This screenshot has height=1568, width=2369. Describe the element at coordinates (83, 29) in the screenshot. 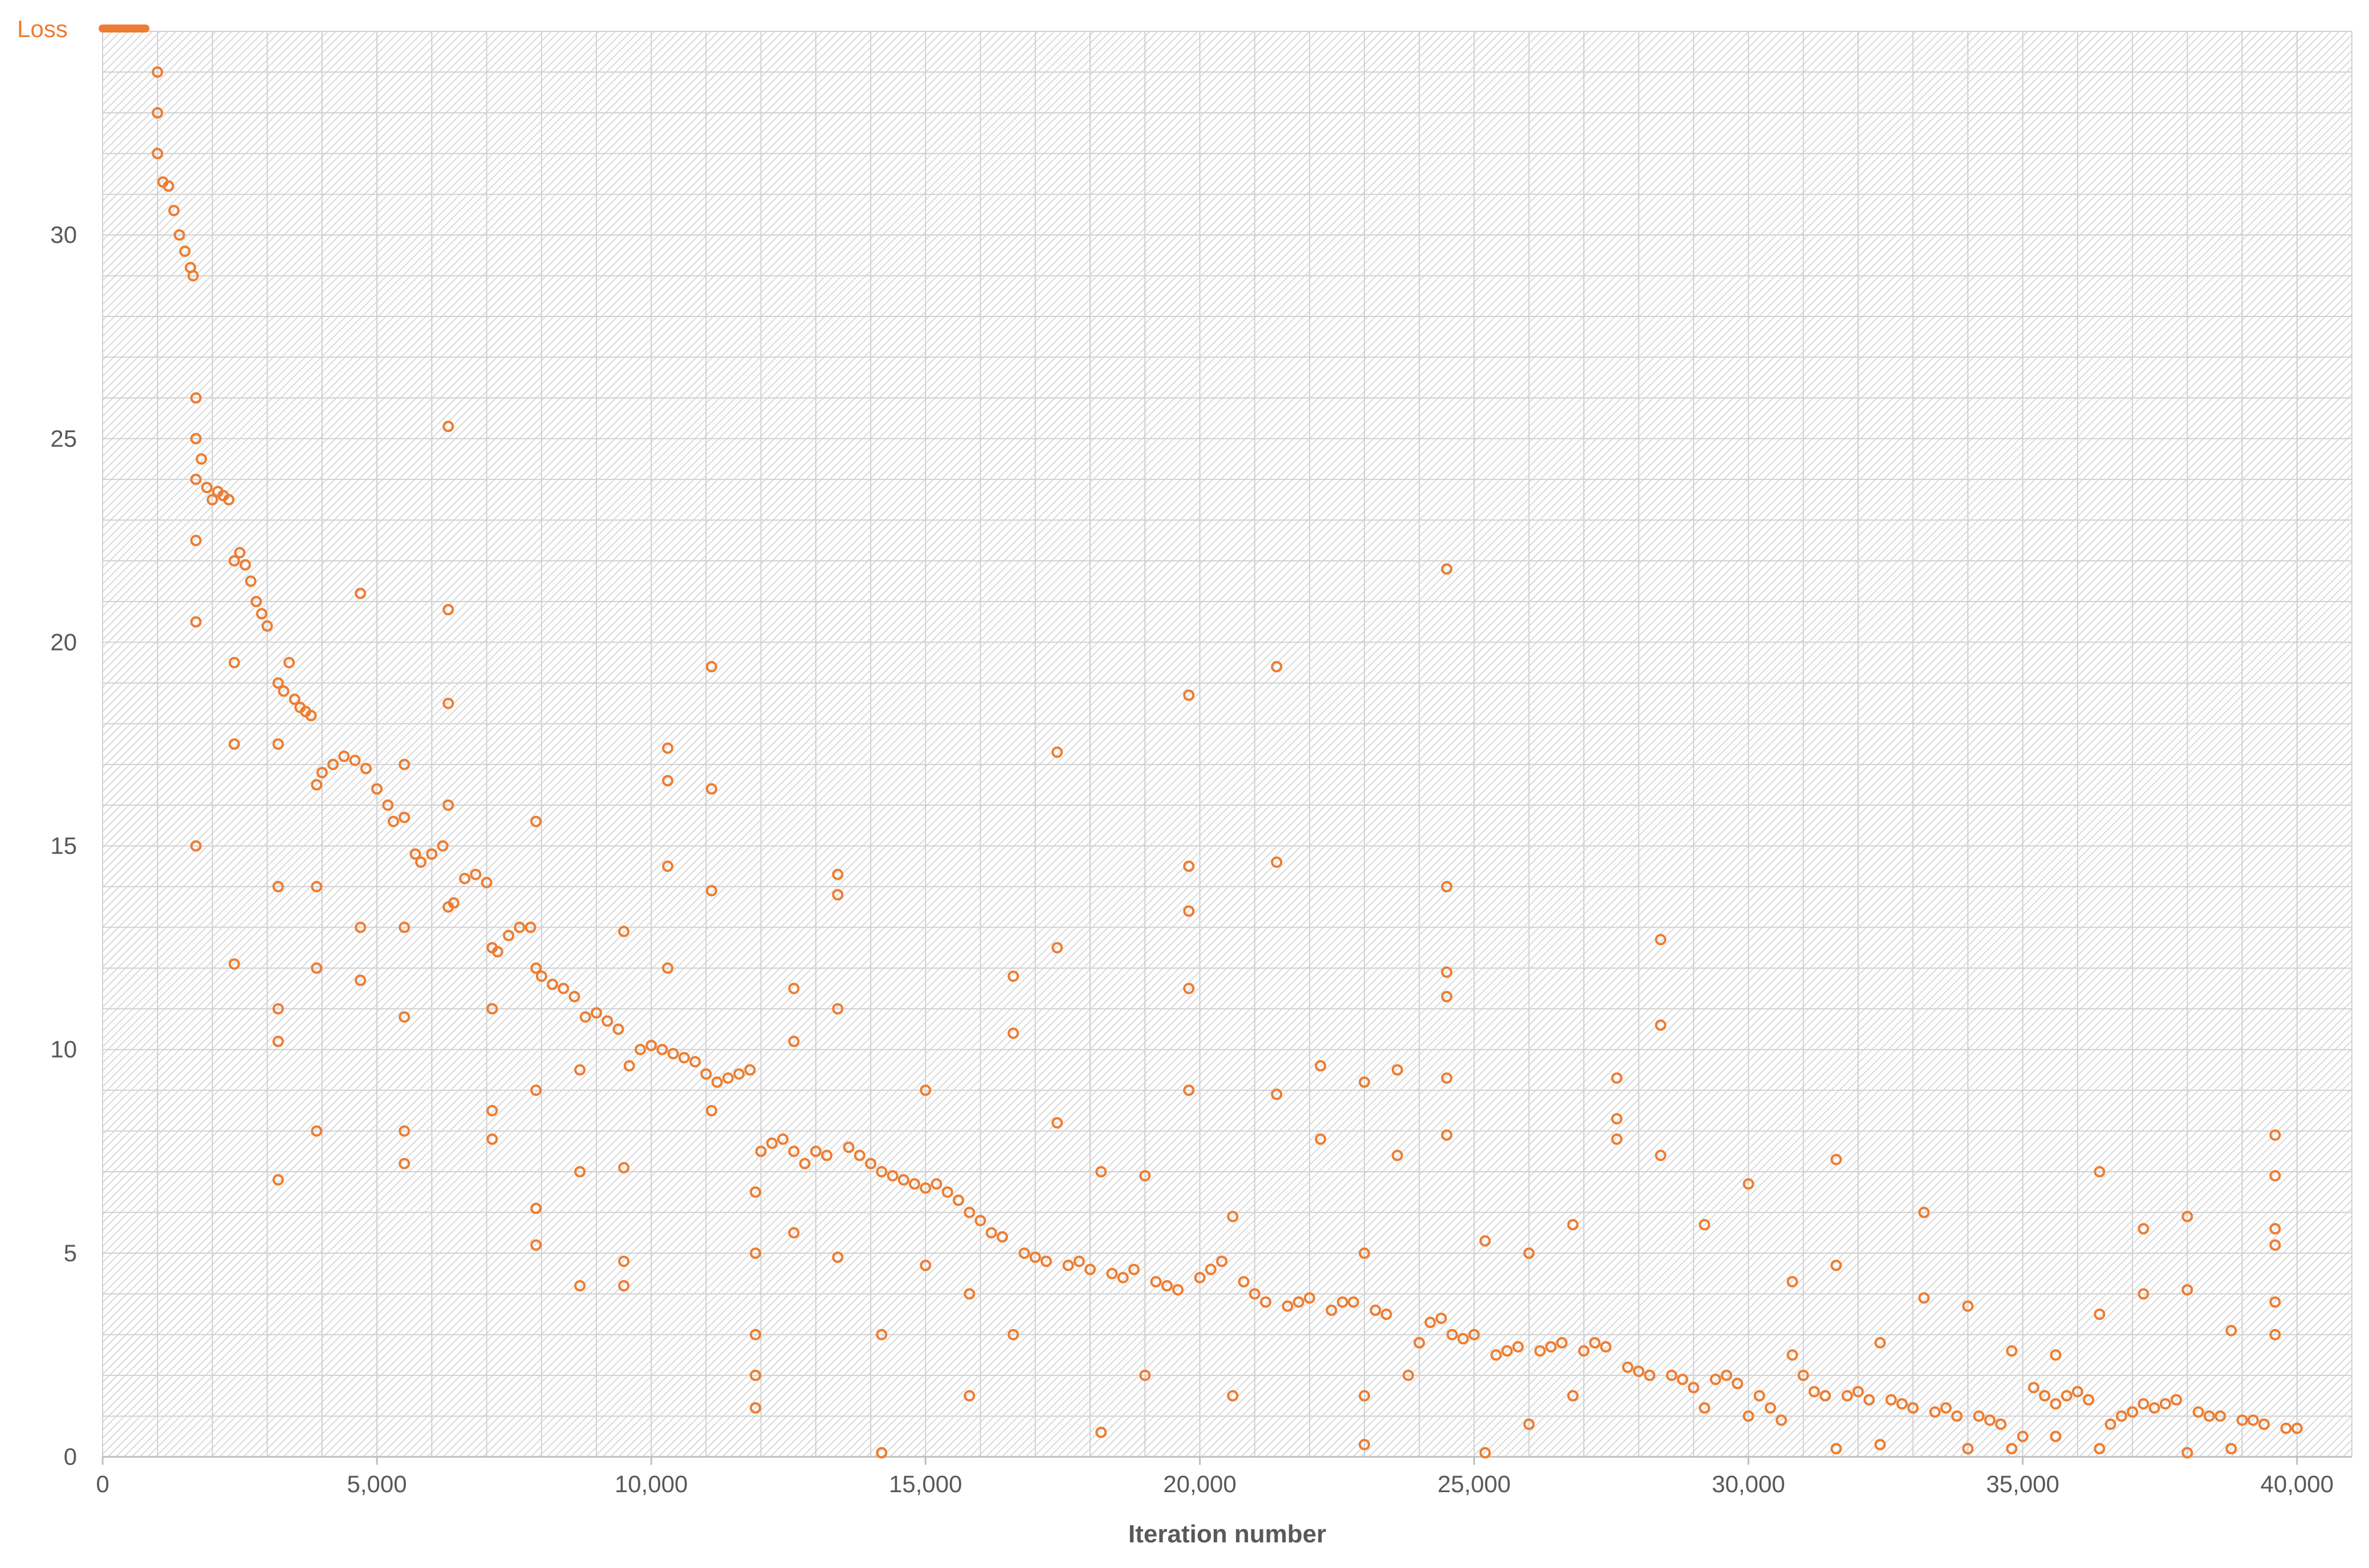

I see `legend: Loss` at that location.